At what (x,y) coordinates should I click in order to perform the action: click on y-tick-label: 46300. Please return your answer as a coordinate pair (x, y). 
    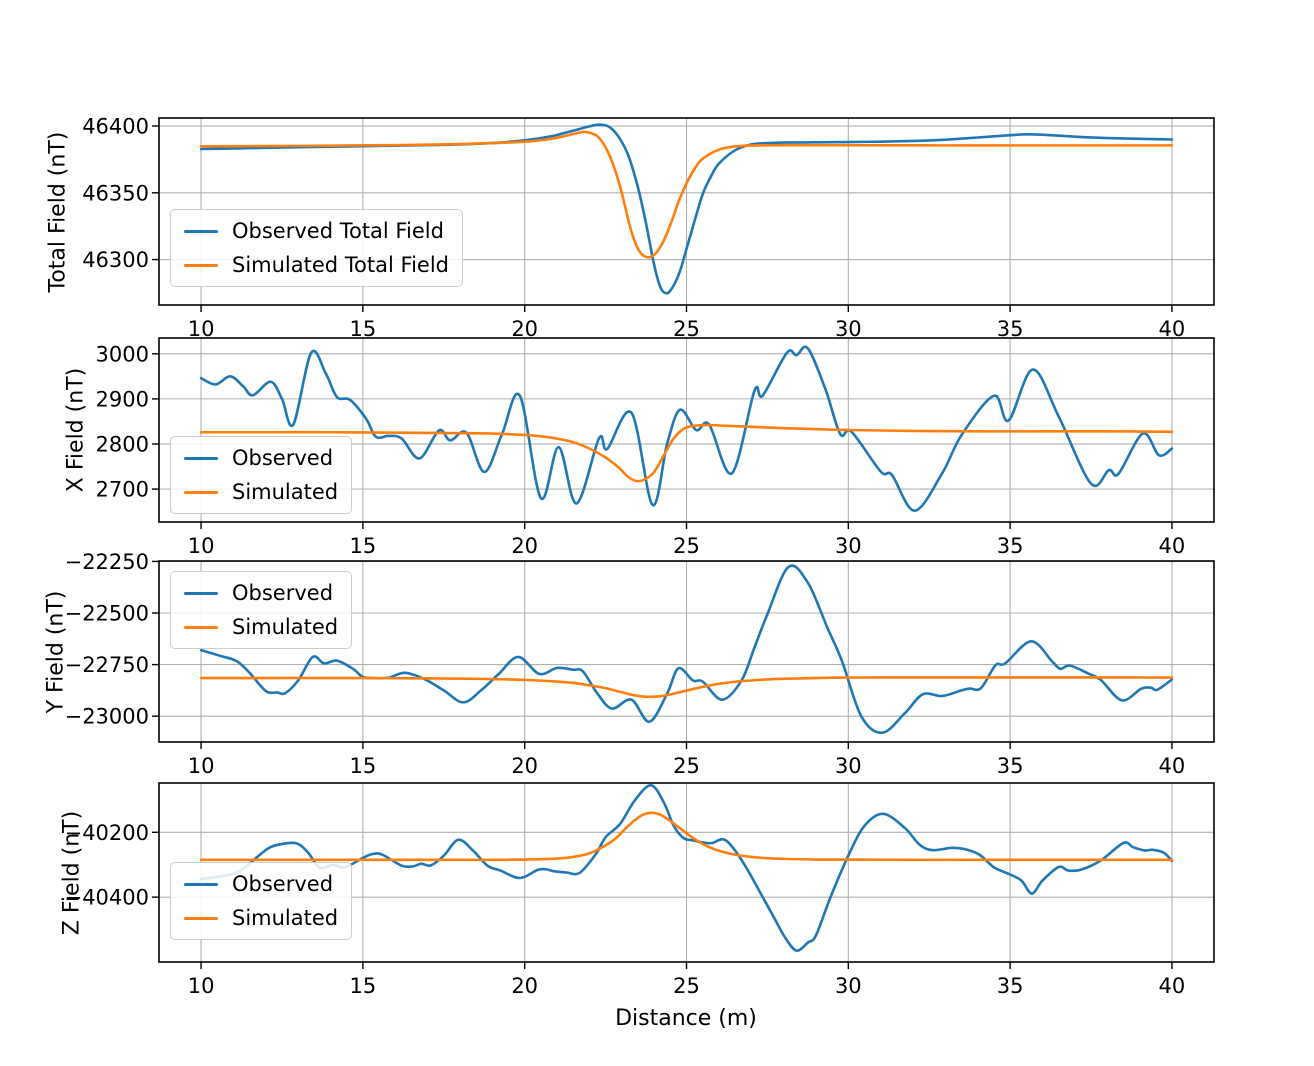
    Looking at the image, I should click on (115, 260).